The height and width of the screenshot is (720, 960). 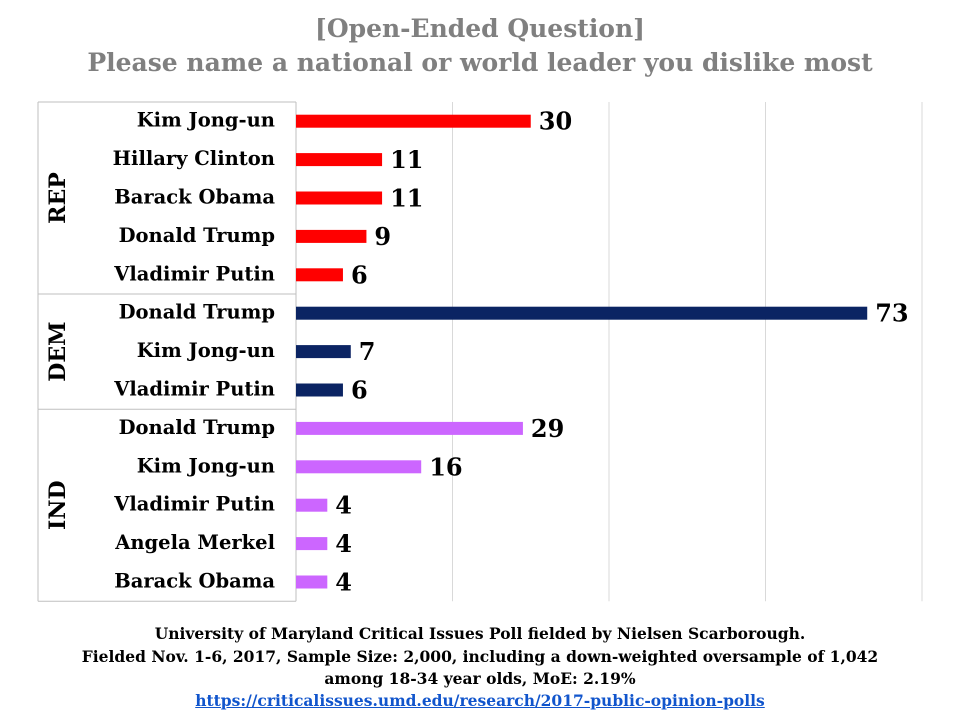 I want to click on category-label: Angela Merkel, so click(x=194, y=542).